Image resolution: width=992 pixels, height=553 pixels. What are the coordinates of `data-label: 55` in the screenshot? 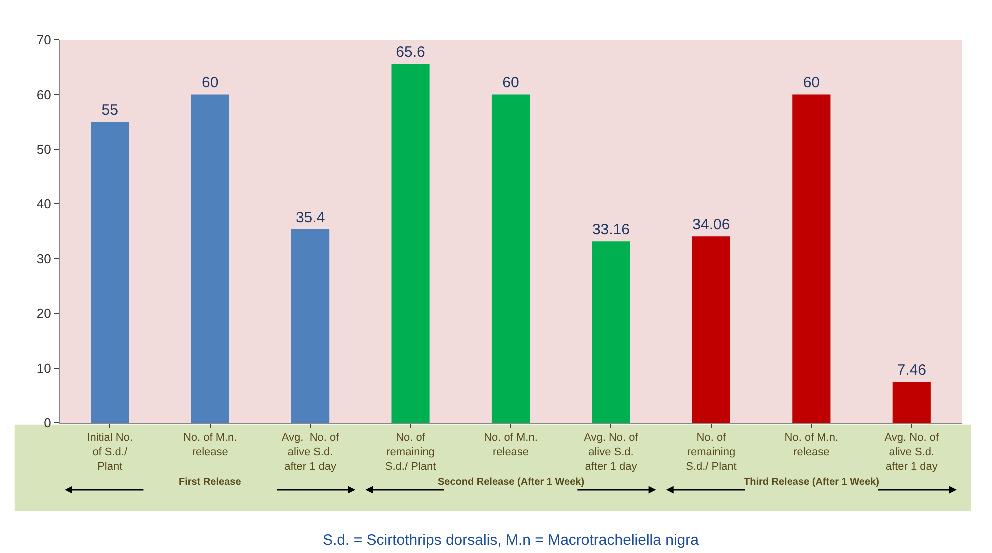 It's located at (110, 111).